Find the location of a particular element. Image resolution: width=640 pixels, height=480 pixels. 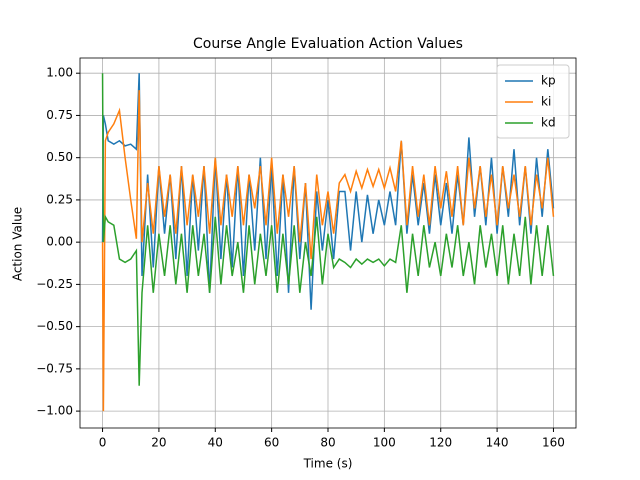

x-axis-label: Time (s) is located at coordinates (328, 464).